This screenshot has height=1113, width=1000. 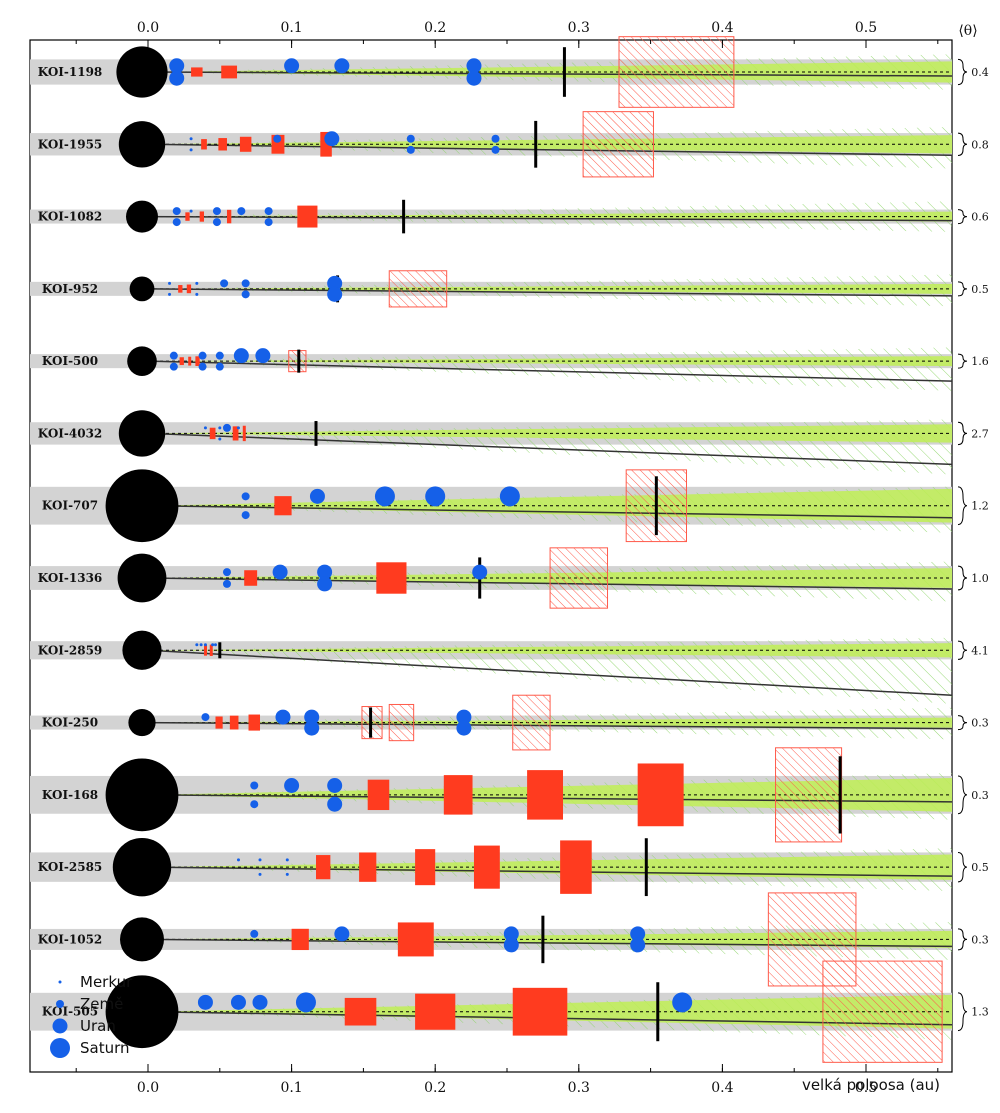 What do you see at coordinates (509, 722) in the screenshot?
I see `system-row: KOI-250 0.3` at bounding box center [509, 722].